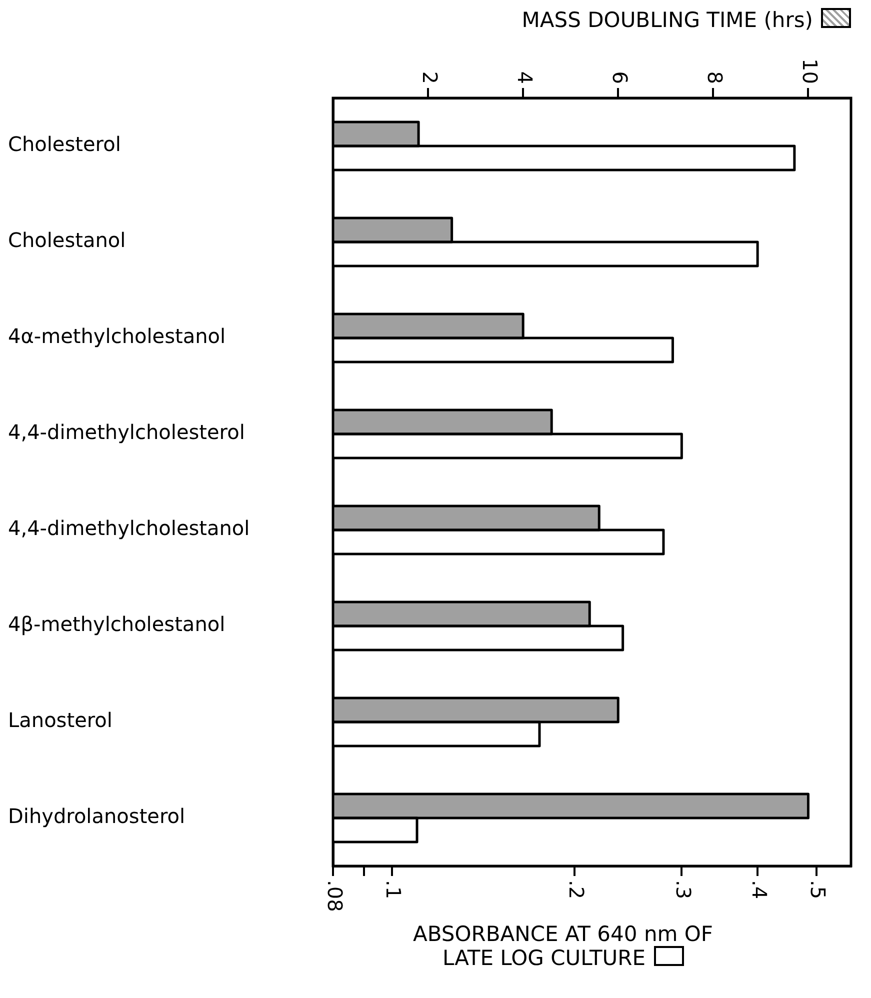 The width and height of the screenshot is (871, 998). I want to click on y-tick-label: 4,4-dimethylcholestanol, so click(129, 528).